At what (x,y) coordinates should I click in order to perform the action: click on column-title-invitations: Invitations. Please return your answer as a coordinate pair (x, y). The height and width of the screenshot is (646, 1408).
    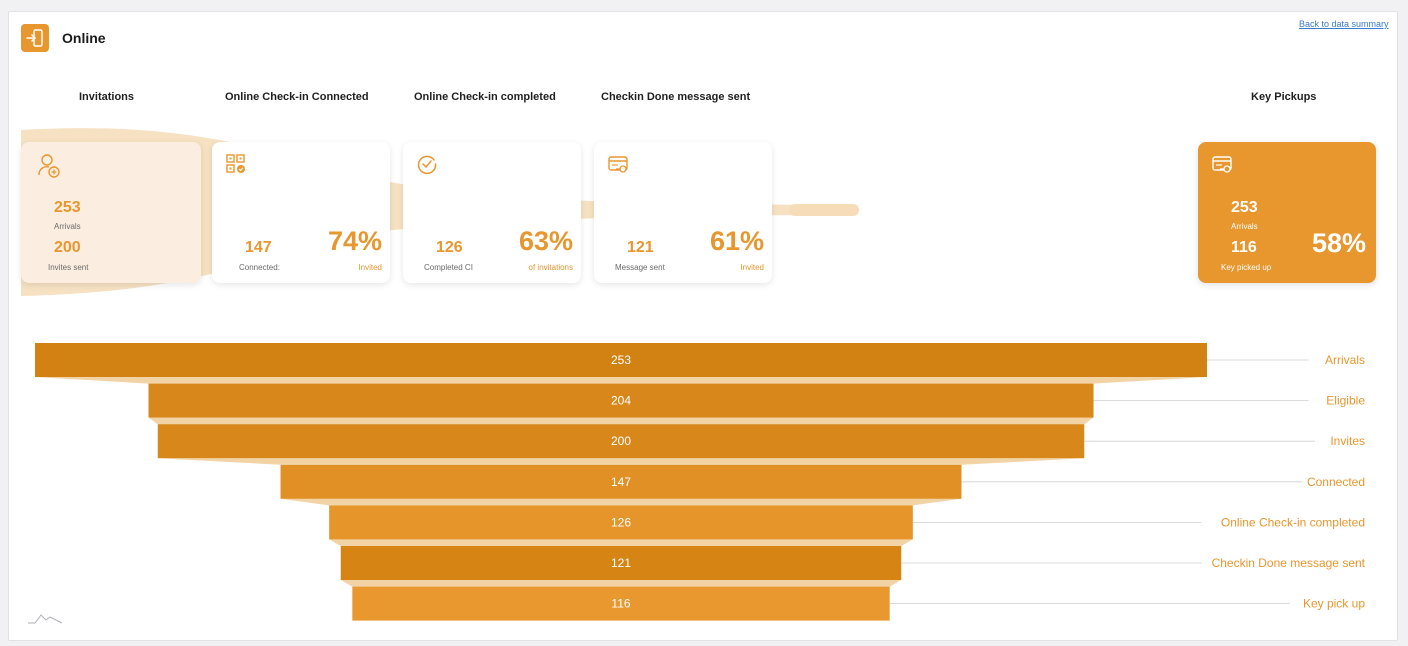
    Looking at the image, I should click on (107, 97).